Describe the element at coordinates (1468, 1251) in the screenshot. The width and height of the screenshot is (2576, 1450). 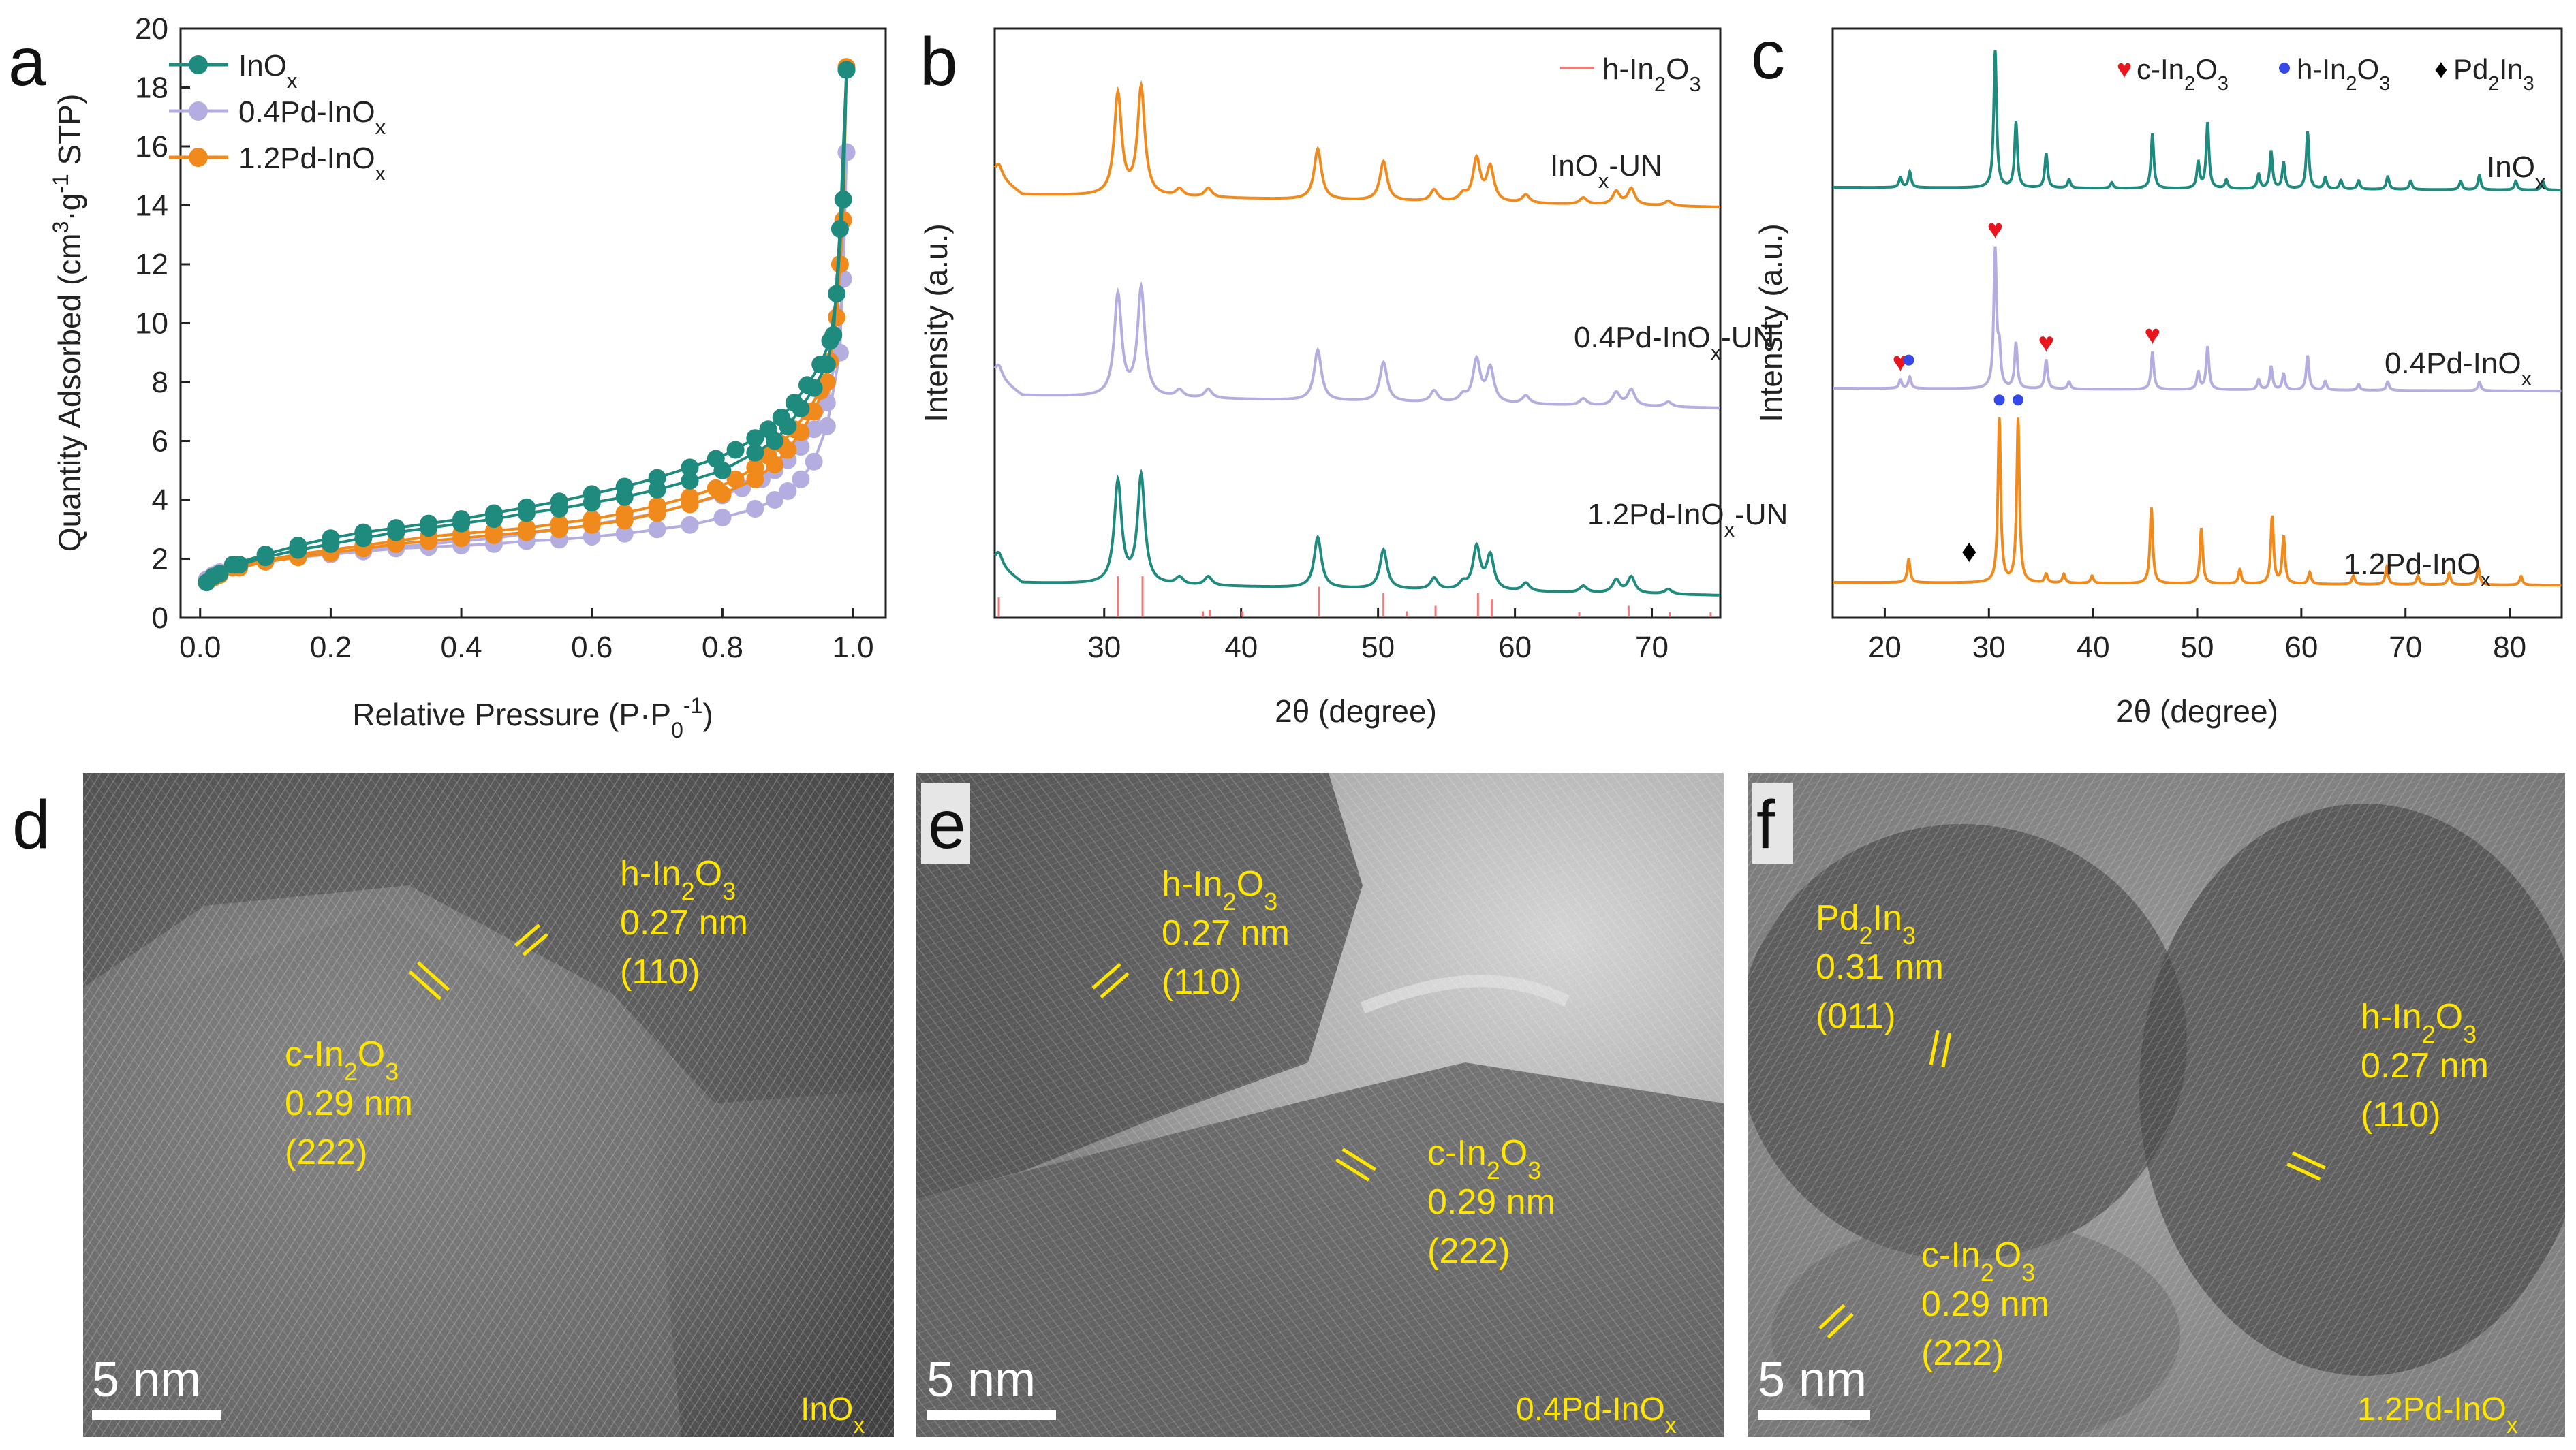
I see `plane-label: (222)` at that location.